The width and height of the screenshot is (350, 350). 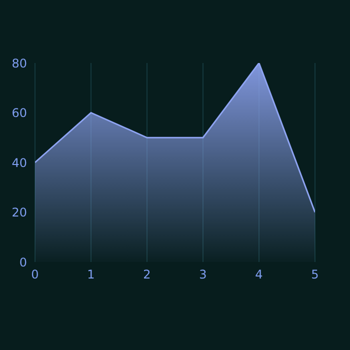 I want to click on x-tick-label: 3, so click(x=203, y=275).